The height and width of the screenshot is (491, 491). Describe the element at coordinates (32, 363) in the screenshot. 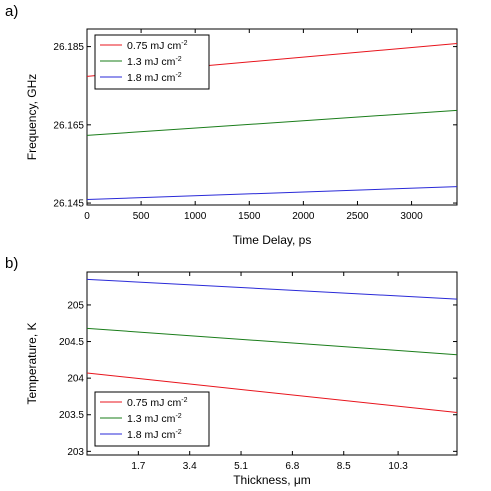

I see `y-axis-title: Temperature, K` at that location.